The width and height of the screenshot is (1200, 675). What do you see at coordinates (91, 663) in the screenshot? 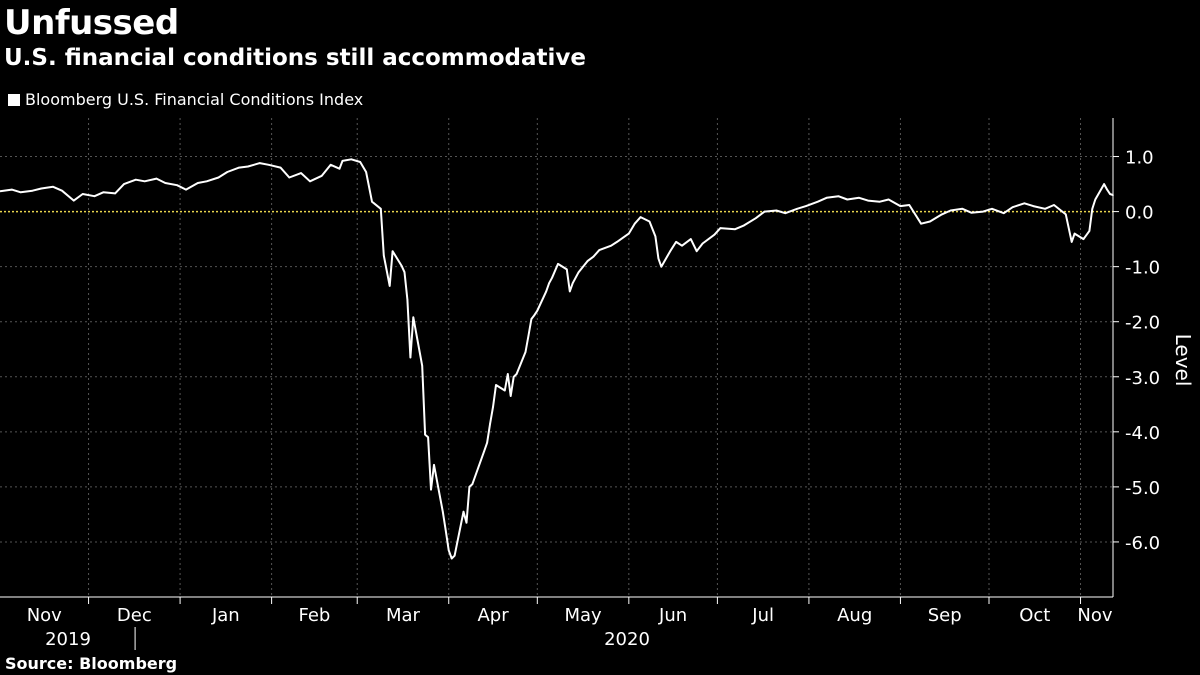
I see `source-note: Source: Bloomberg` at bounding box center [91, 663].